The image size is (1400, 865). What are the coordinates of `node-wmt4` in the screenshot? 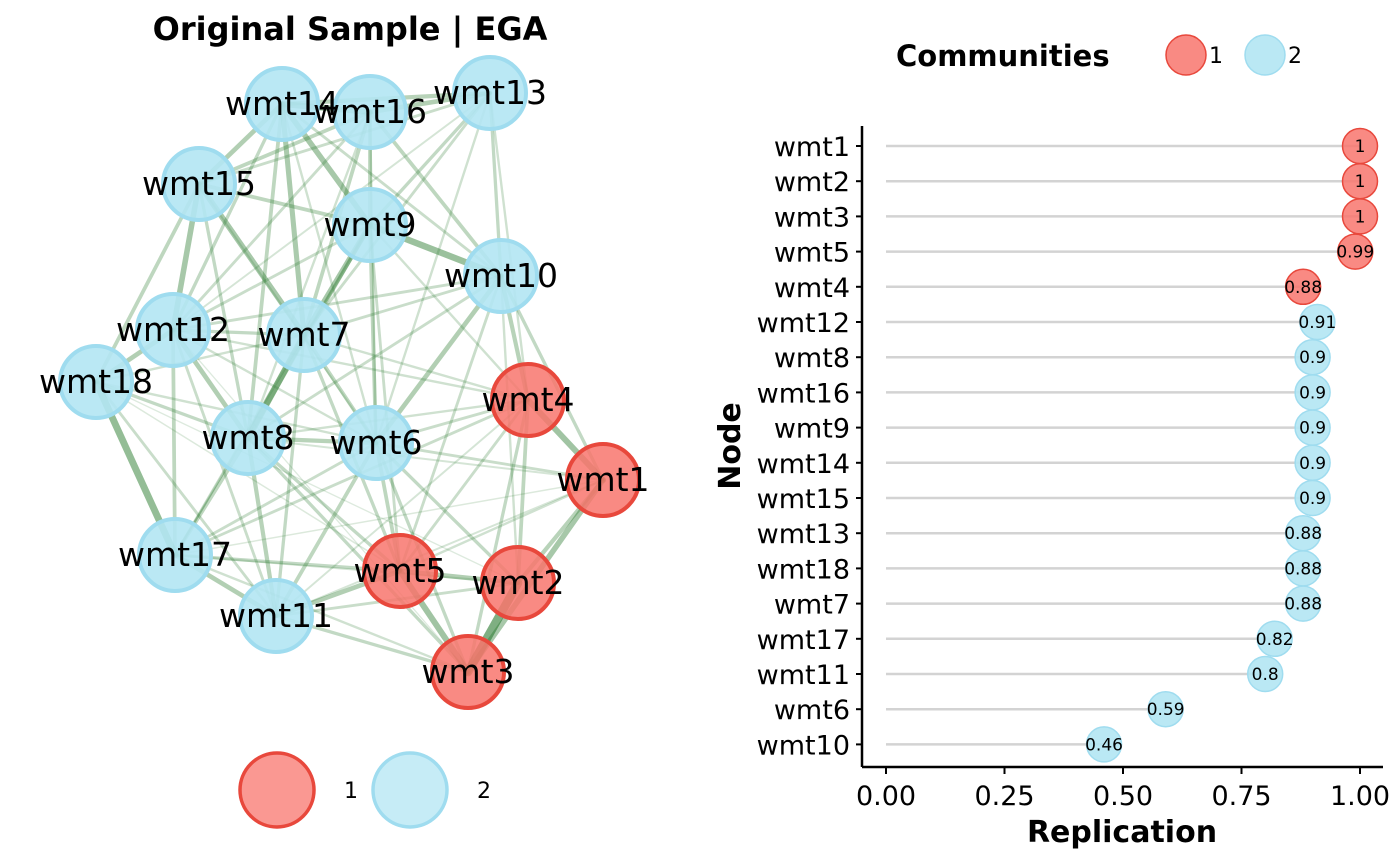 It's located at (528, 400).